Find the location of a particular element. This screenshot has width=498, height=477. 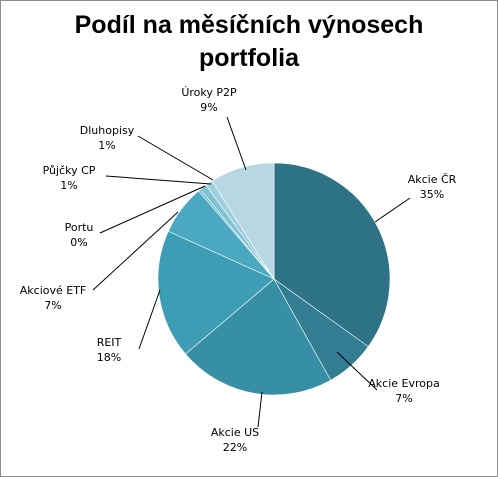

slice-label-name-1: Akcie Evropa is located at coordinates (403, 383).